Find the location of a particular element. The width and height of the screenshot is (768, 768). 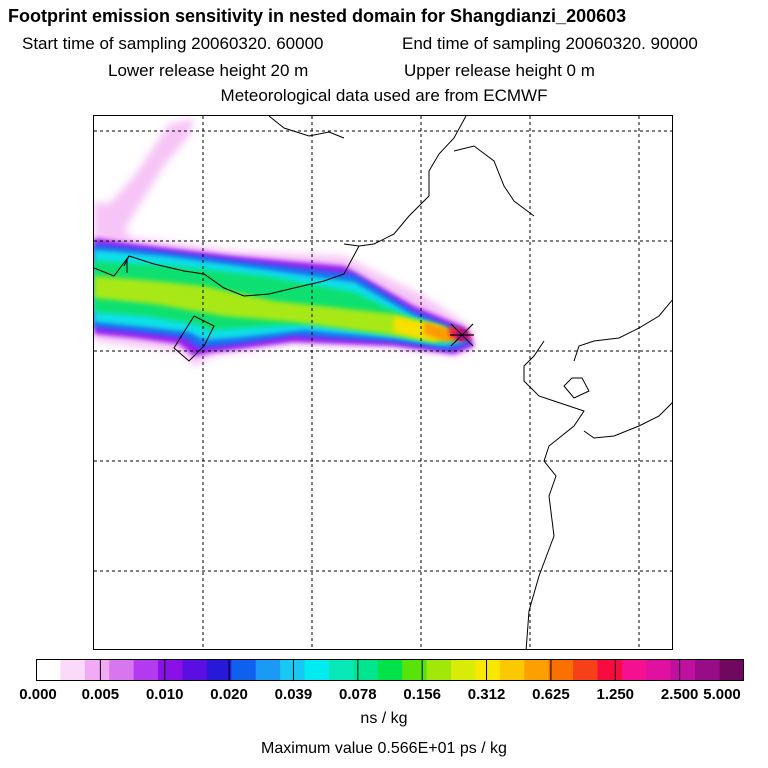

plume-band-lime is located at coordinates (272, 308).